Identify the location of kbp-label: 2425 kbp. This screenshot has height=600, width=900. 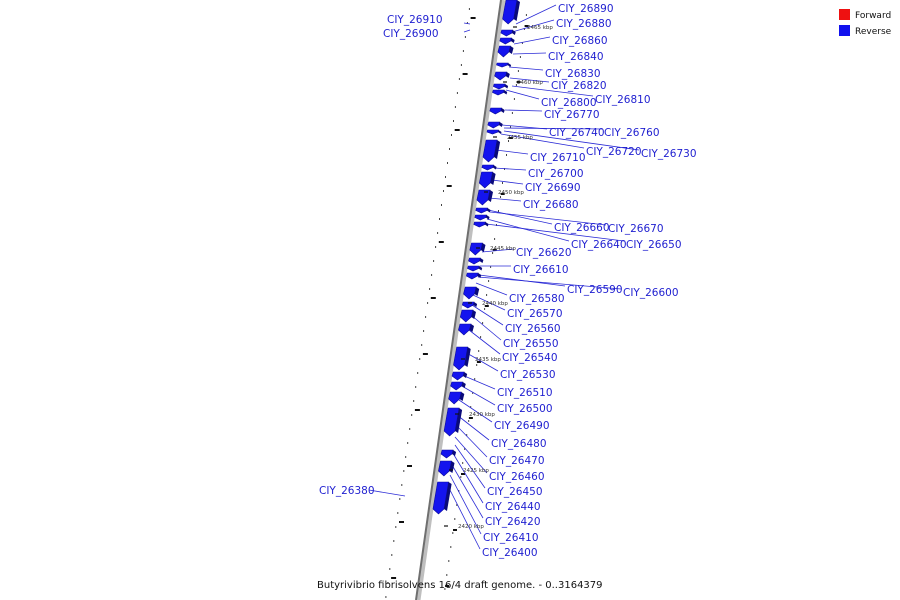
(476, 471).